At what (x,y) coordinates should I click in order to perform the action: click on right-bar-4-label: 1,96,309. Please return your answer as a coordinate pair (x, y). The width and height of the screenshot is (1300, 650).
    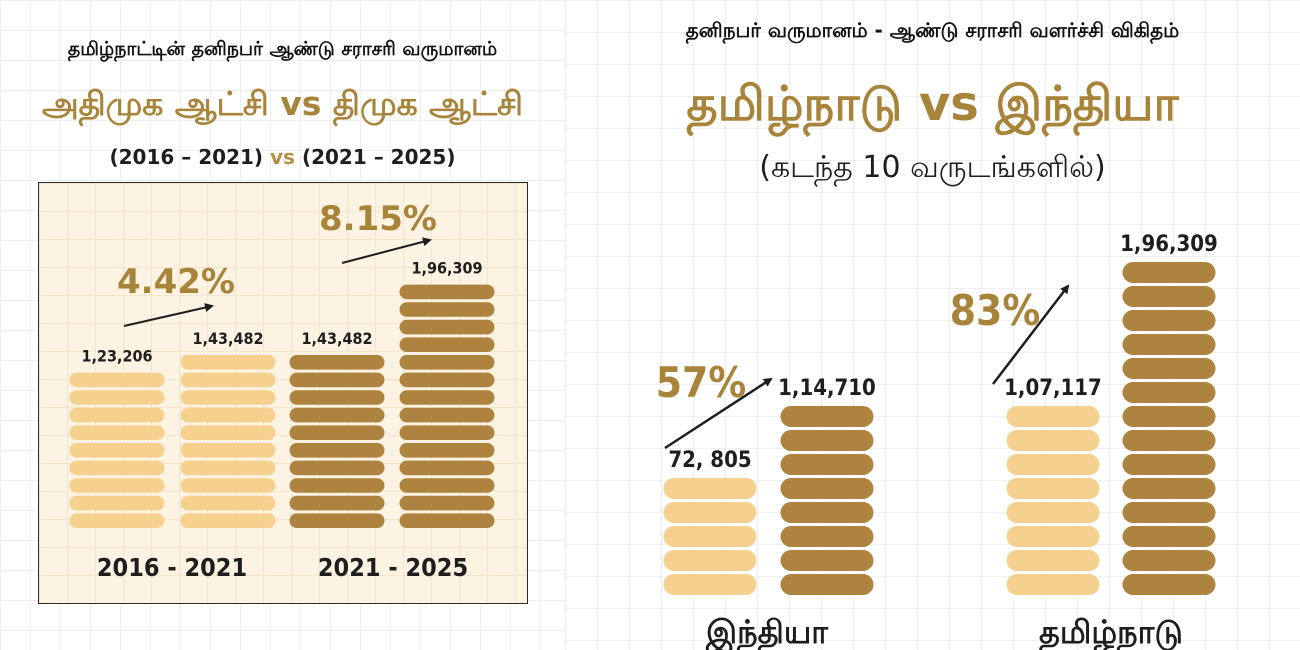
    Looking at the image, I should click on (1169, 244).